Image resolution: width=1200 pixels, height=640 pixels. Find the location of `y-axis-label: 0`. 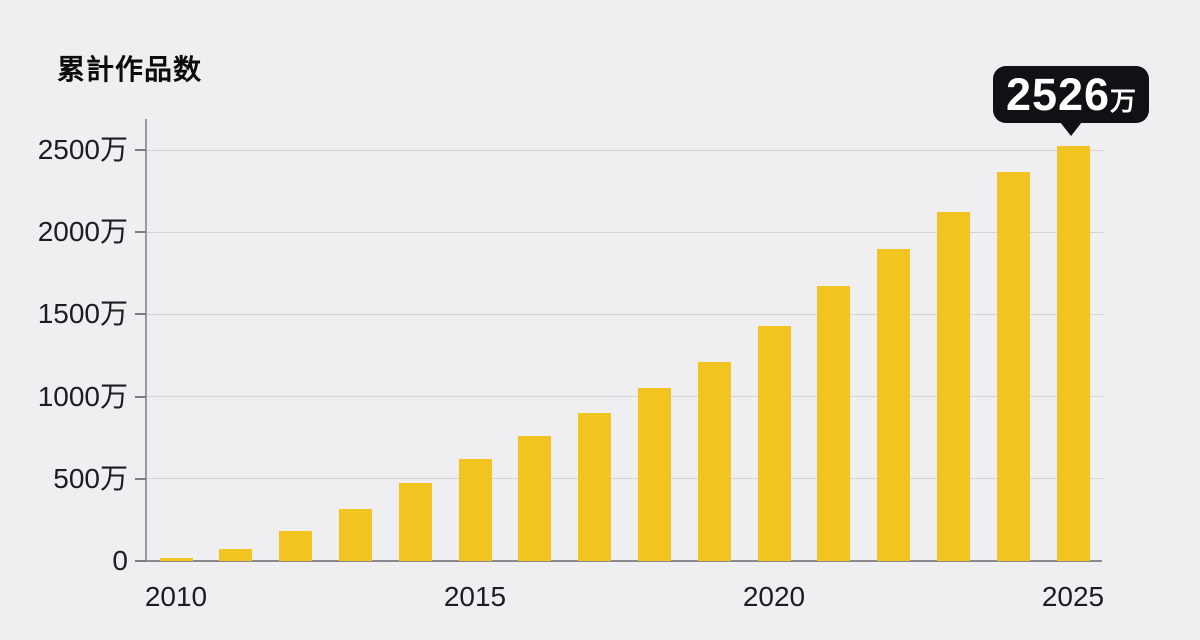

y-axis-label: 0 is located at coordinates (120, 560).